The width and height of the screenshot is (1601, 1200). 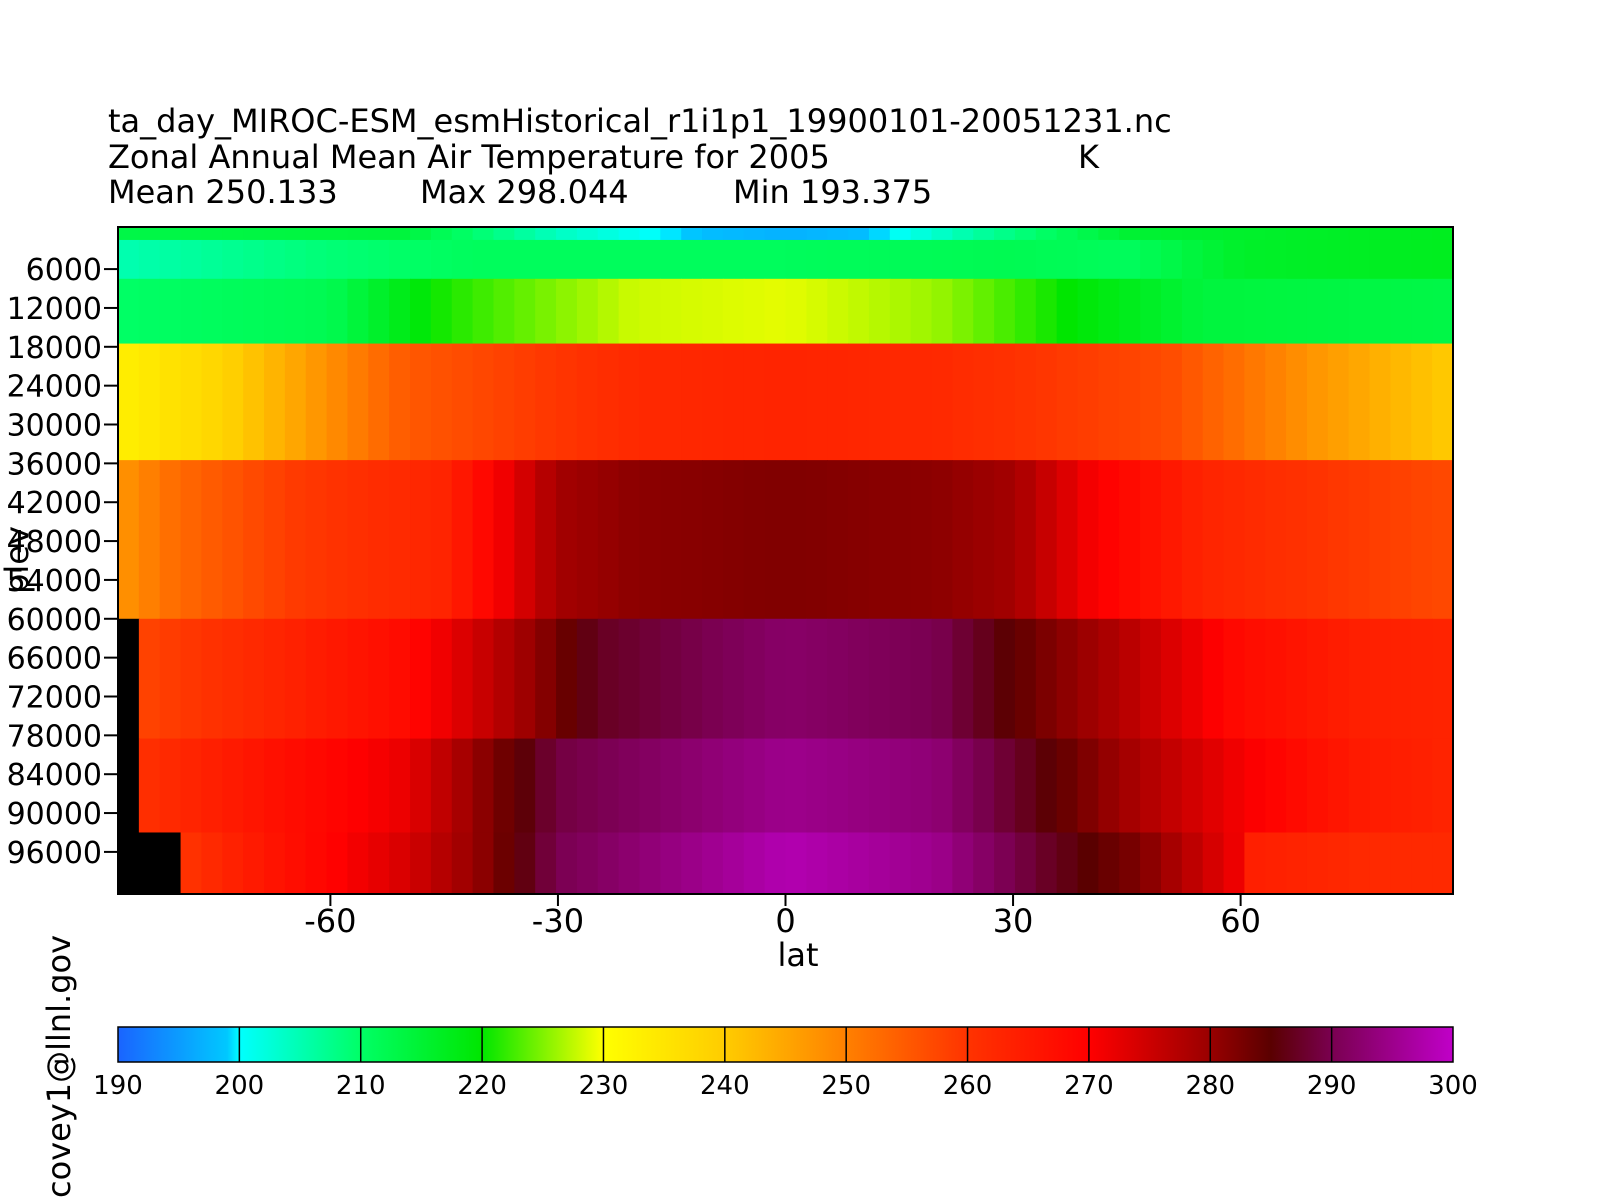 I want to click on y-tick-label: 90000, so click(x=54, y=814).